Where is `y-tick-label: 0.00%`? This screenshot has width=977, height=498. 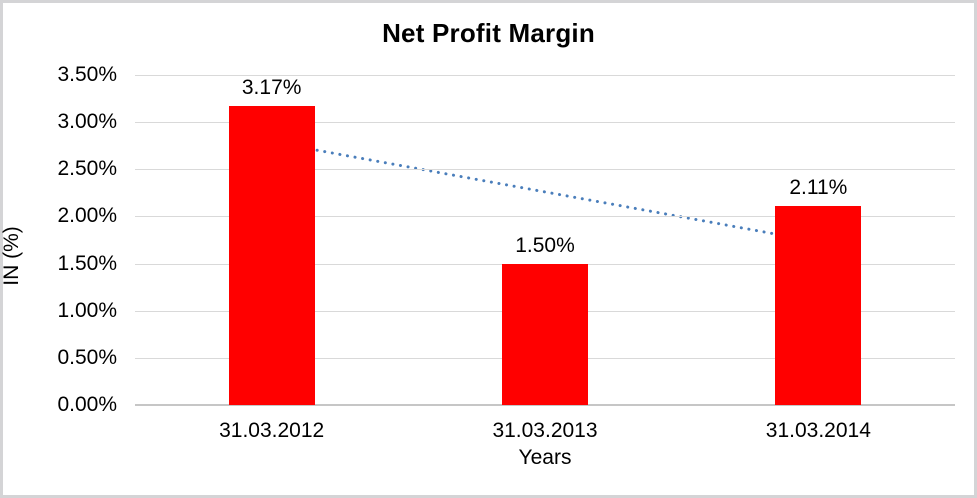 y-tick-label: 0.00% is located at coordinates (87, 404).